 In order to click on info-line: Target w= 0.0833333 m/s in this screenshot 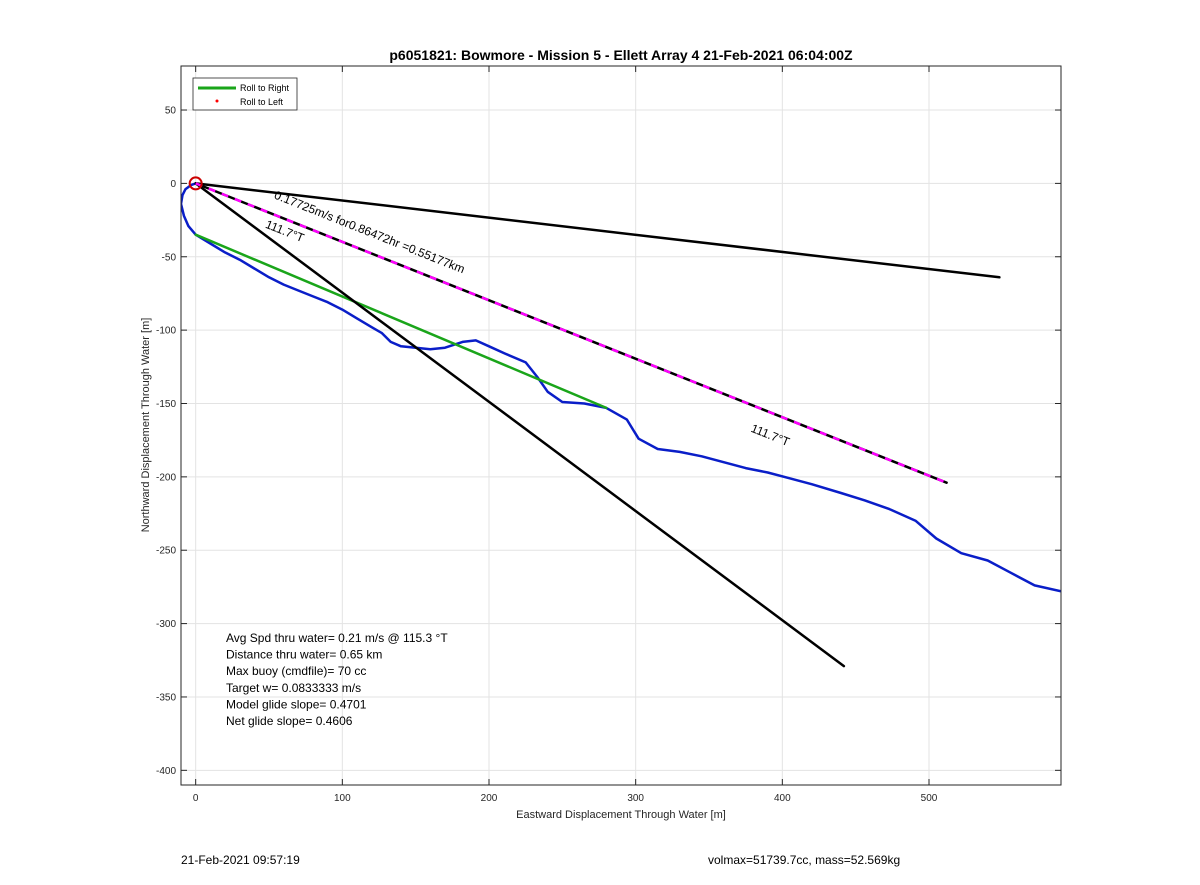, I will do `click(293, 688)`.